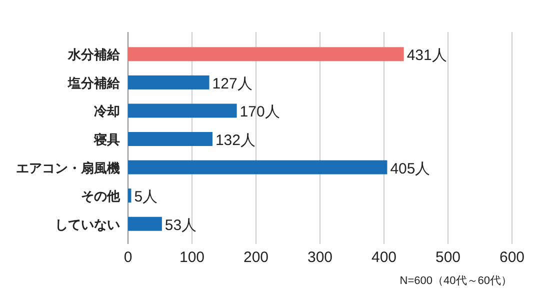 This screenshot has width=536, height=298. Describe the element at coordinates (128, 257) in the screenshot. I see `x-tick-label: 0` at that location.